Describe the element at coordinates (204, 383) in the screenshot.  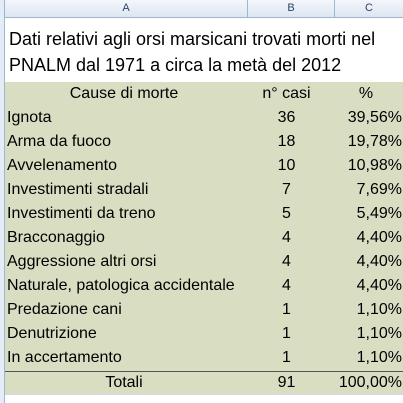
I see `total-row: Totali 91 100,00%` at that location.